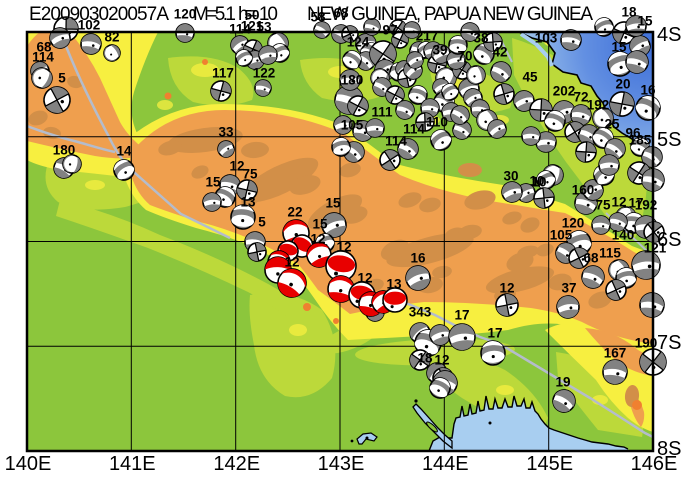 The width and height of the screenshot is (687, 479). I want to click on svg-text: 38, so click(481, 38).